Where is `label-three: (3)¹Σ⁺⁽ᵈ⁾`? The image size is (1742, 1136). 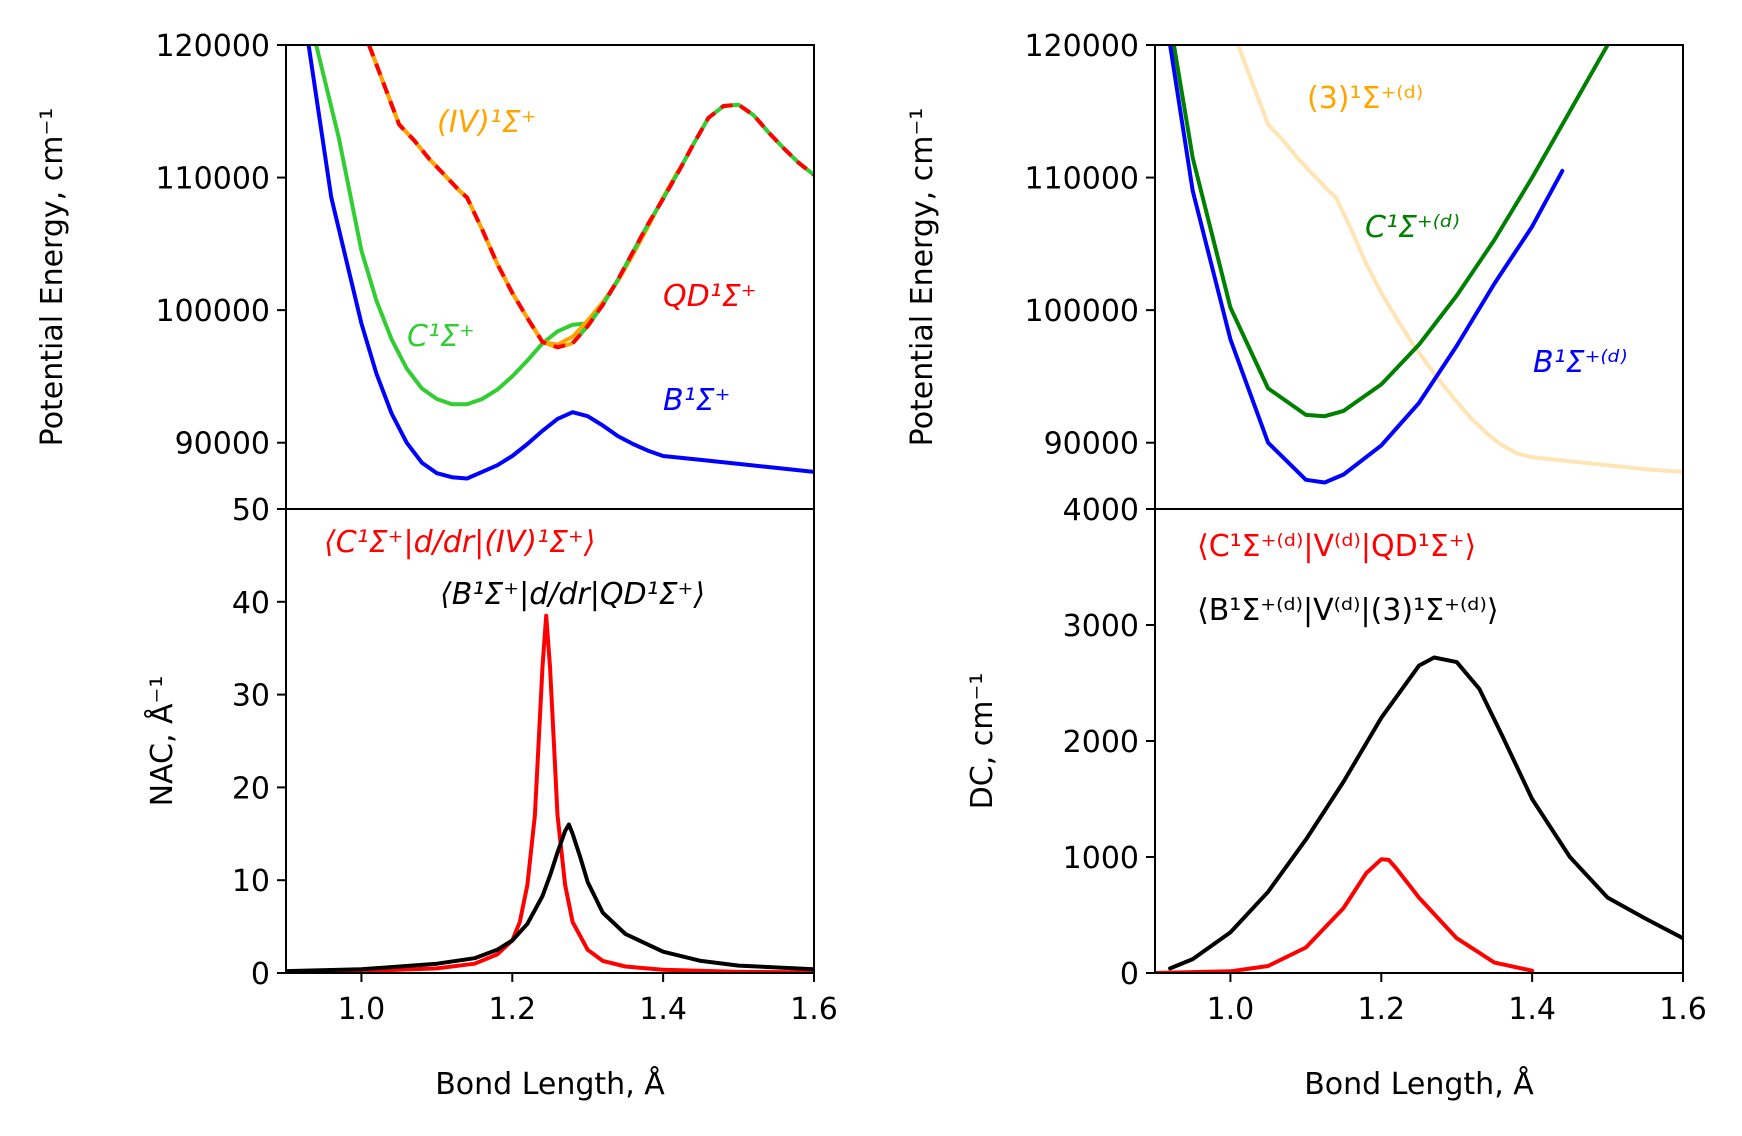 label-three: (3)¹Σ⁺⁽ᵈ⁾ is located at coordinates (1365, 98).